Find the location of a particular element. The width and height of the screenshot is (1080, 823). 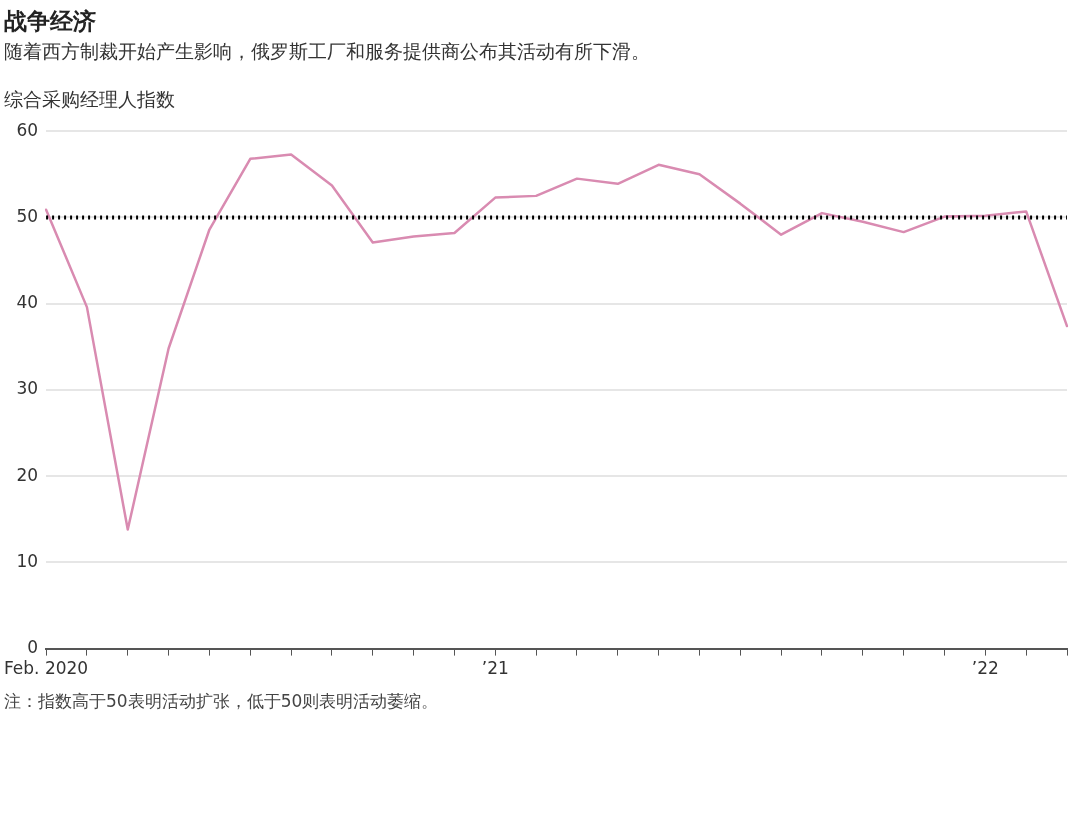

y-tick-label: 40 is located at coordinates (27, 302).